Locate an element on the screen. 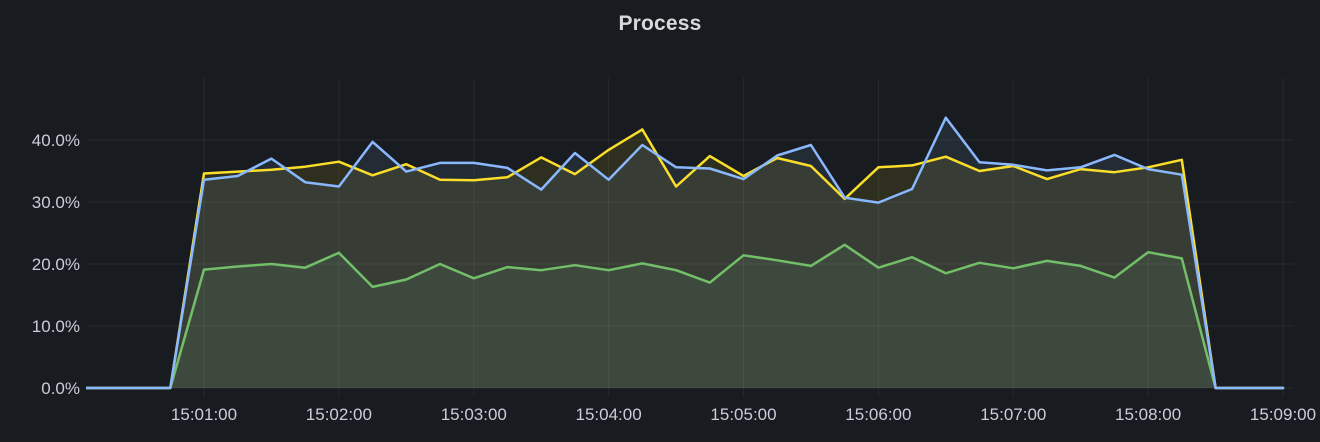 The height and width of the screenshot is (442, 1320). y-tick-label: 40.0% is located at coordinates (56, 140).